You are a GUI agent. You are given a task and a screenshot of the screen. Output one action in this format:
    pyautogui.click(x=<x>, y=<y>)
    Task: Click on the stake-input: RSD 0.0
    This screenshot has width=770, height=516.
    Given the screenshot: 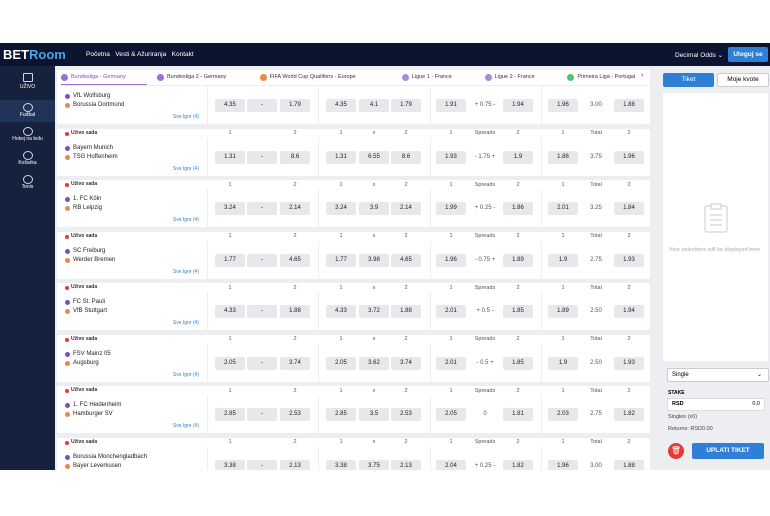 What is the action you would take?
    pyautogui.click(x=716, y=404)
    